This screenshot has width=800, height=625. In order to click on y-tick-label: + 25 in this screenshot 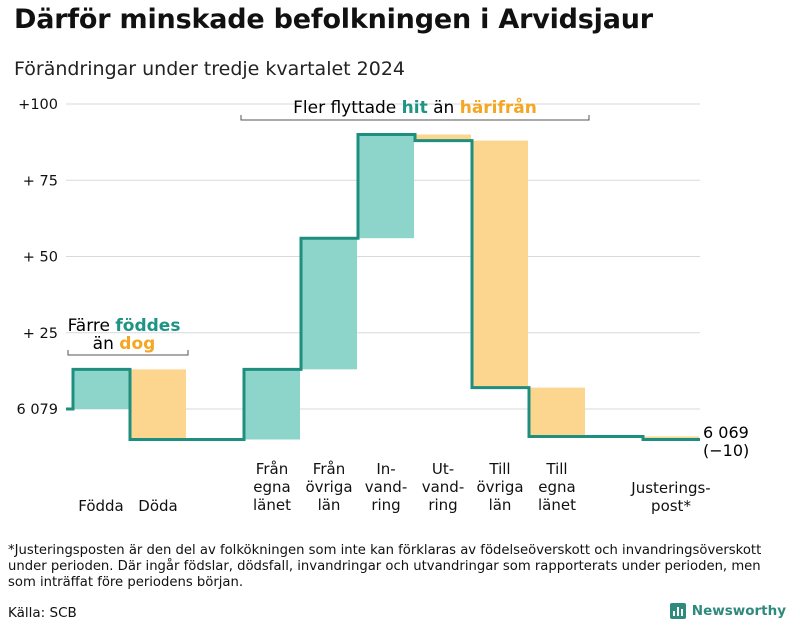, I will do `click(40, 334)`.